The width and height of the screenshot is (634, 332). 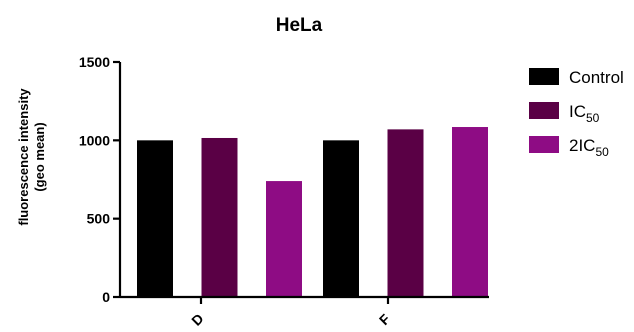 What do you see at coordinates (284, 239) in the screenshot?
I see `bar-d-2ic50` at bounding box center [284, 239].